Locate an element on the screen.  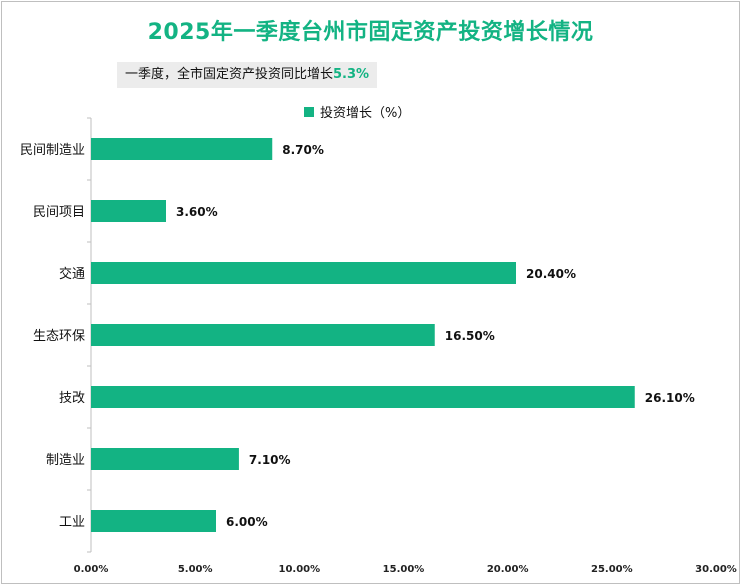
legend: 投资增长（%） is located at coordinates (357, 111).